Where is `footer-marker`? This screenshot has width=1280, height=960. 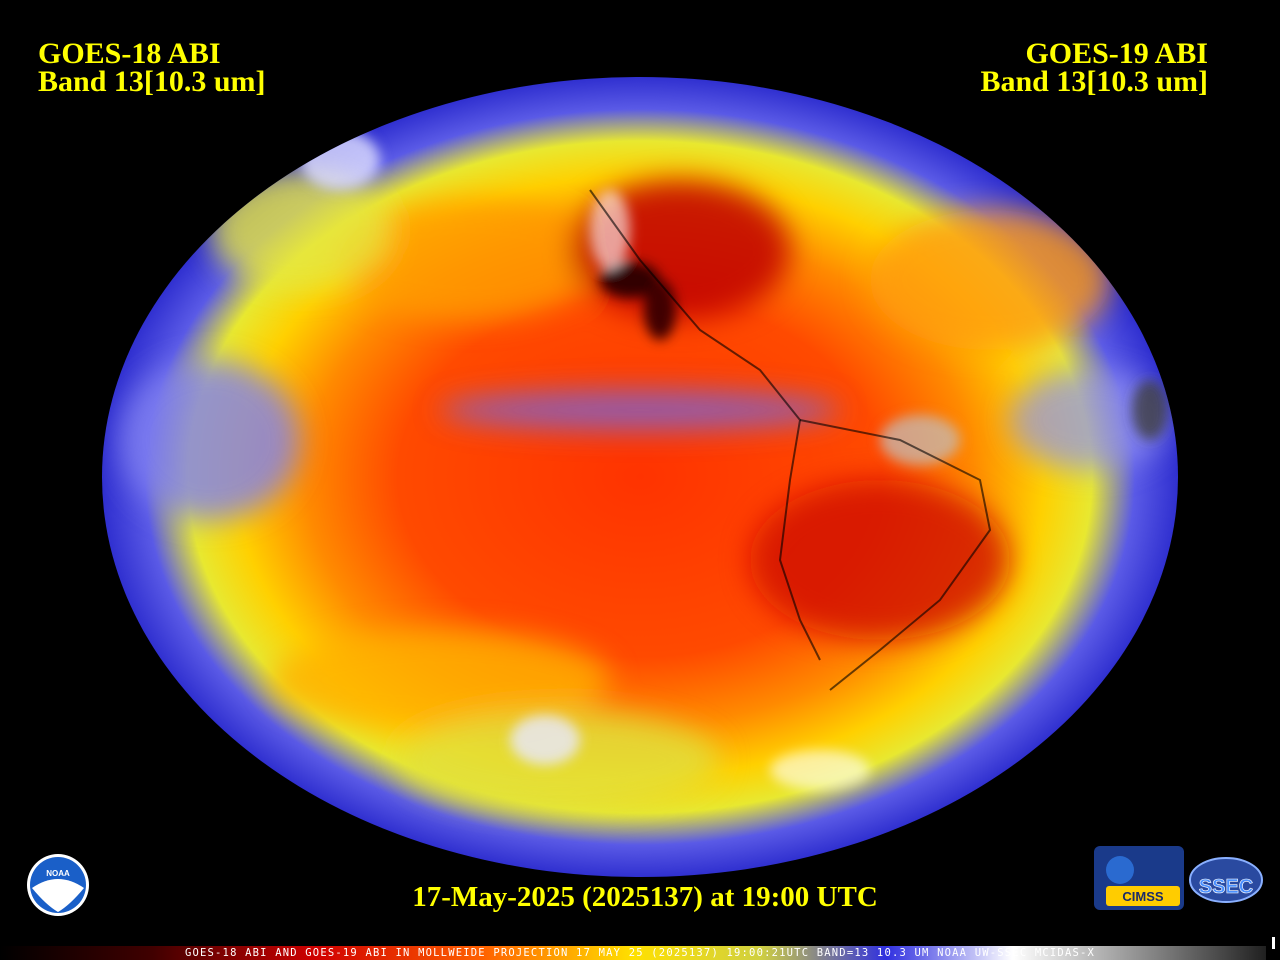
footer-marker is located at coordinates (1273, 943).